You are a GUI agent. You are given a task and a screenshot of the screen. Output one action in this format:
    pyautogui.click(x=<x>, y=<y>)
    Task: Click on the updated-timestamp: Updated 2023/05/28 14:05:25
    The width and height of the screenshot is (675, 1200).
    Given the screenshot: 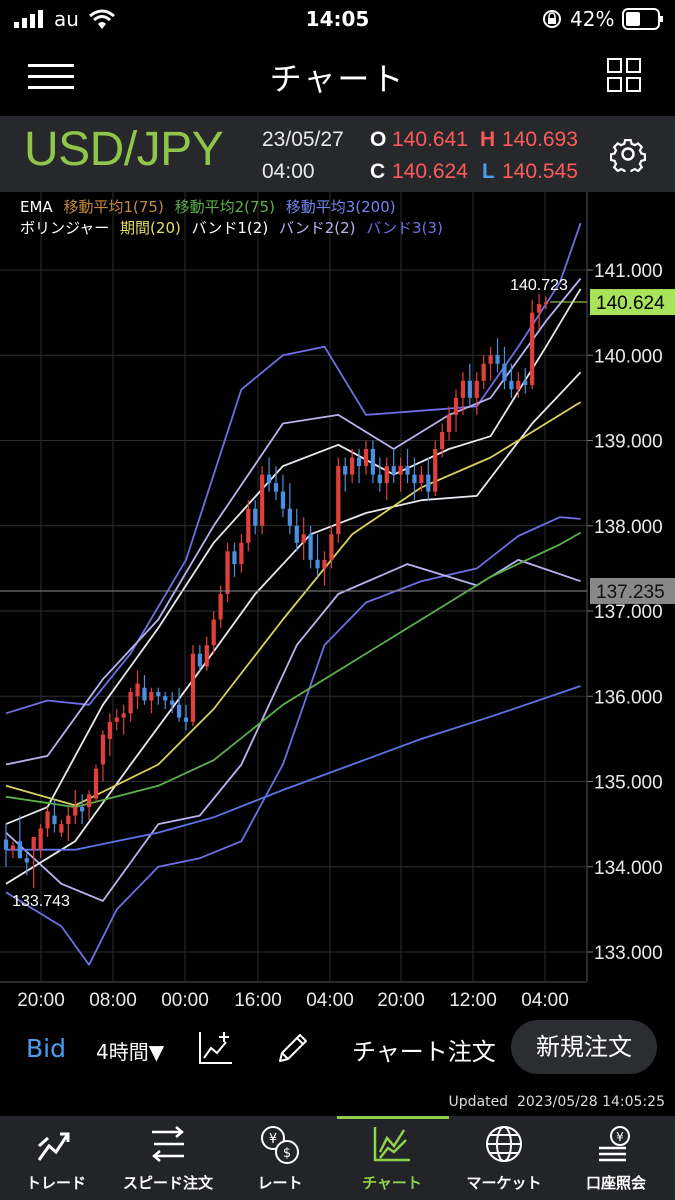 What is the action you would take?
    pyautogui.click(x=556, y=1102)
    